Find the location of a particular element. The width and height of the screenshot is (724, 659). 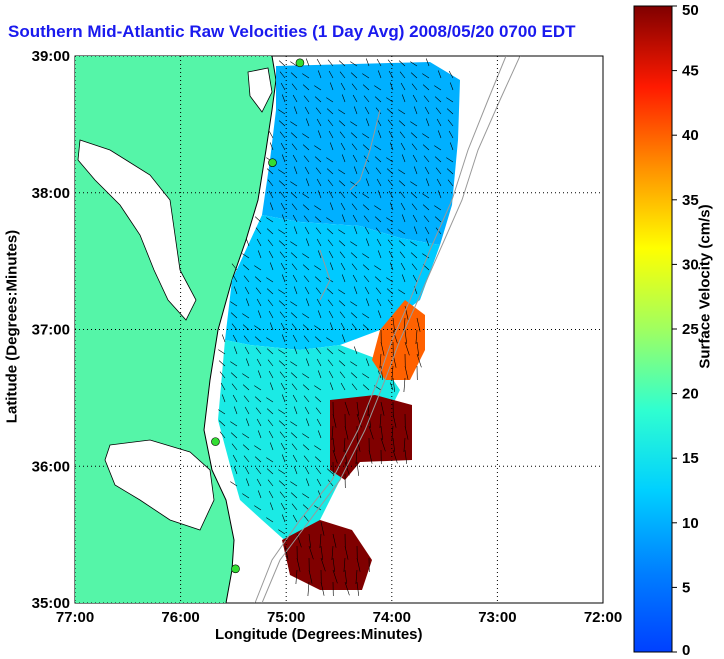

x-tick-label: 72:00 is located at coordinates (603, 617).